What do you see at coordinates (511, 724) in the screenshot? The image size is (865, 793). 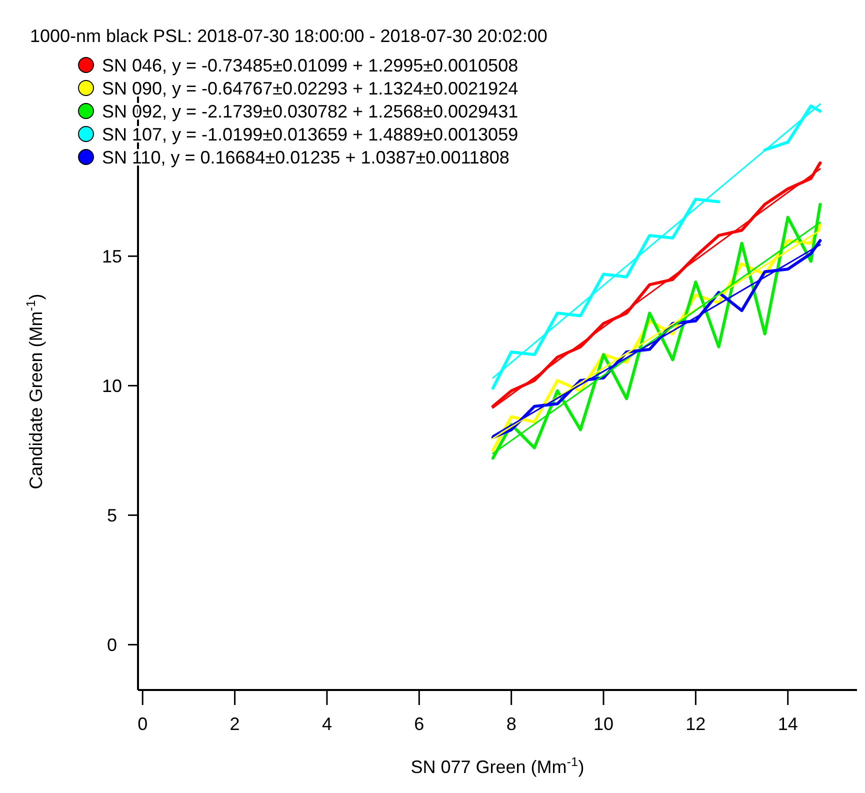 I see `x-tick-label: 8` at bounding box center [511, 724].